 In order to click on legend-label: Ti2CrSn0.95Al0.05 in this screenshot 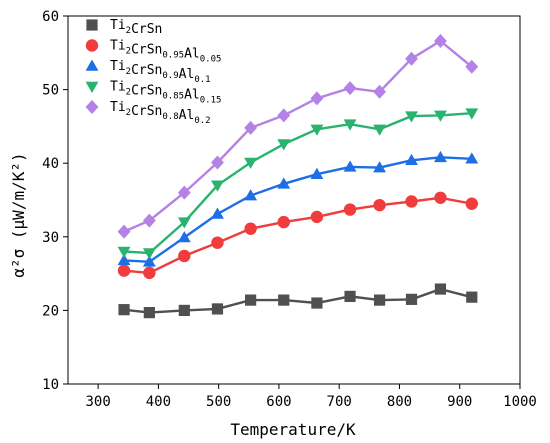, I will do `click(165, 52)`.